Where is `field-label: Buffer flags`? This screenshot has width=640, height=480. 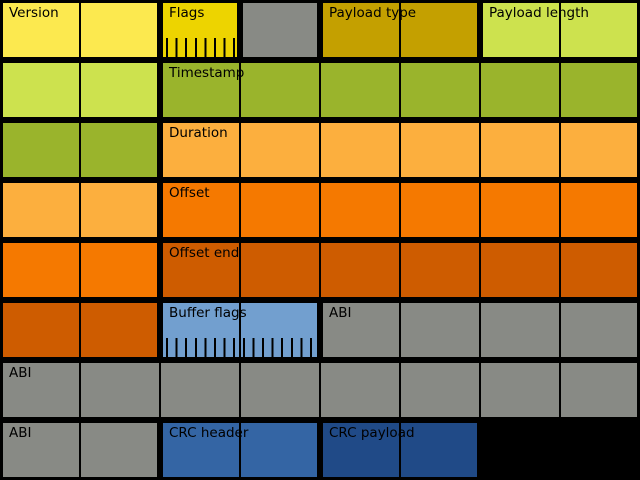
field-label: Buffer flags is located at coordinates (208, 313).